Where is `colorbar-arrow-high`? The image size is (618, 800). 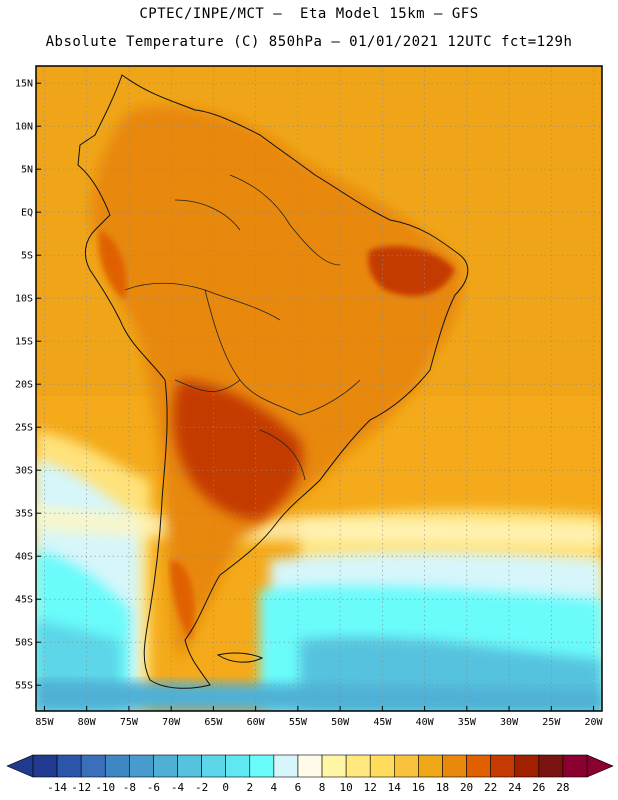 colorbar-arrow-high is located at coordinates (600, 766).